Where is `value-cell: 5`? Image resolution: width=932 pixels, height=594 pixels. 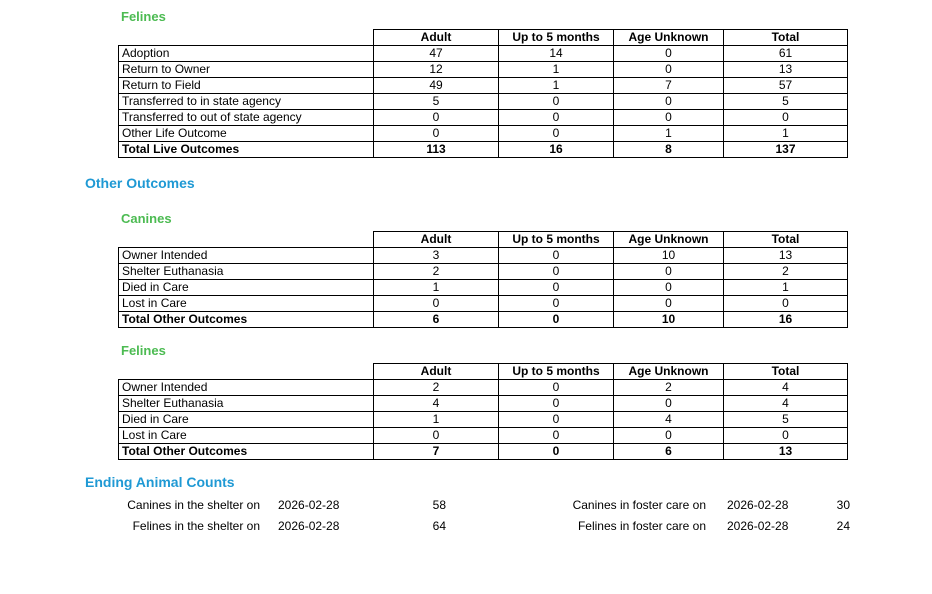 value-cell: 5 is located at coordinates (436, 101).